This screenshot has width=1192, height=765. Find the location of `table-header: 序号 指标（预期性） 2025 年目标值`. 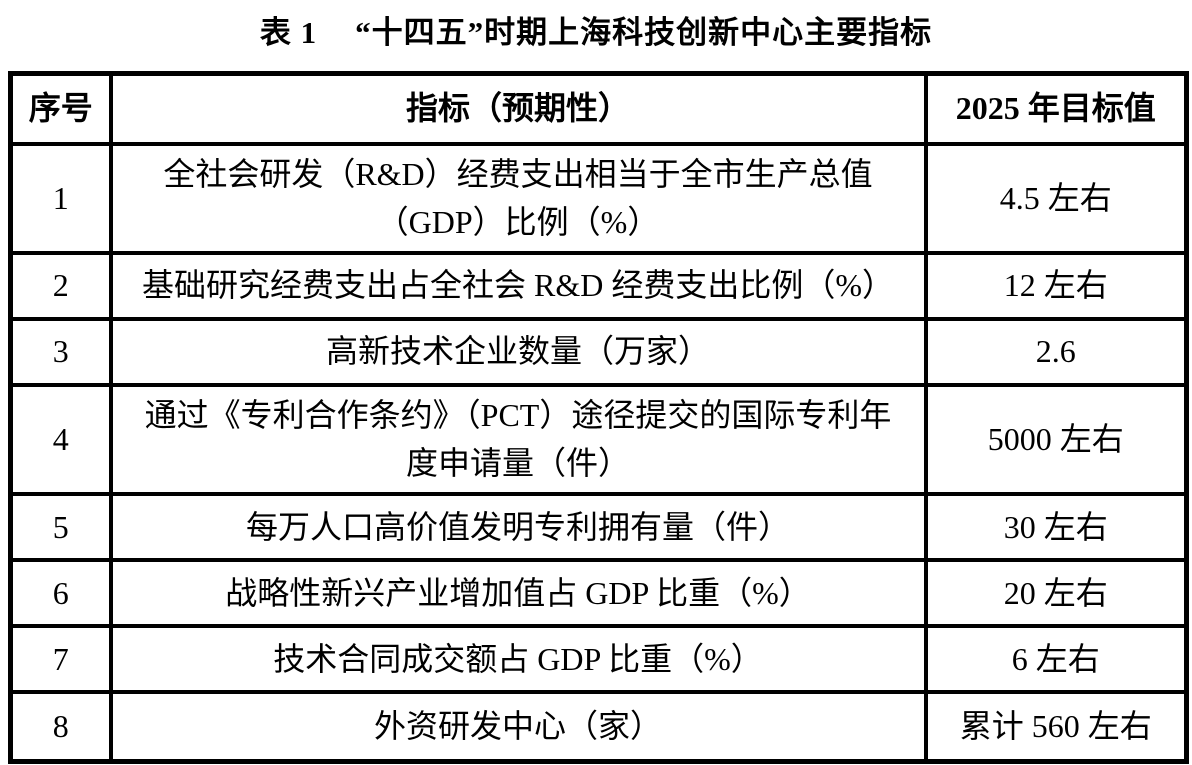

table-header: 序号 指标（预期性） 2025 年目标值 is located at coordinates (598, 108).